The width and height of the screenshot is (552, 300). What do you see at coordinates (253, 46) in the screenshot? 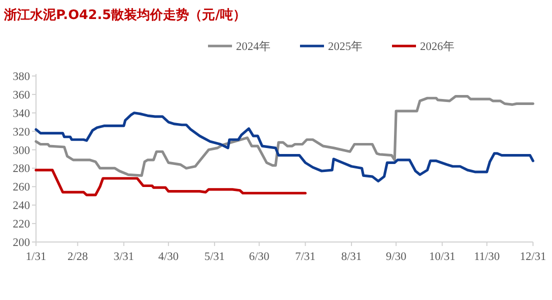
I see `legend-label: 2024年` at bounding box center [253, 46].